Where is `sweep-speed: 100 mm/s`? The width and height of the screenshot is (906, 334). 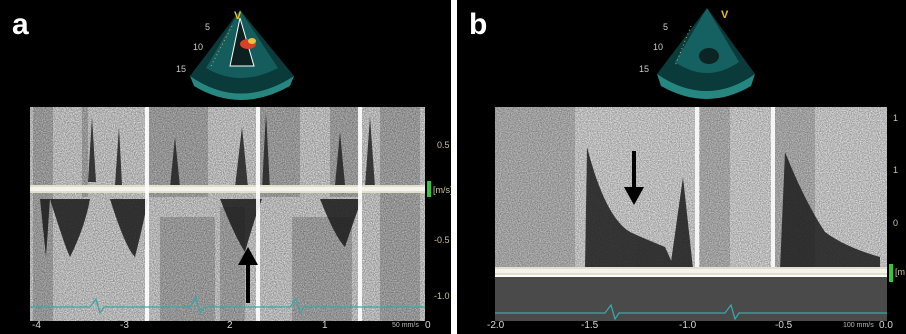
sweep-speed: 100 mm/s is located at coordinates (858, 325).